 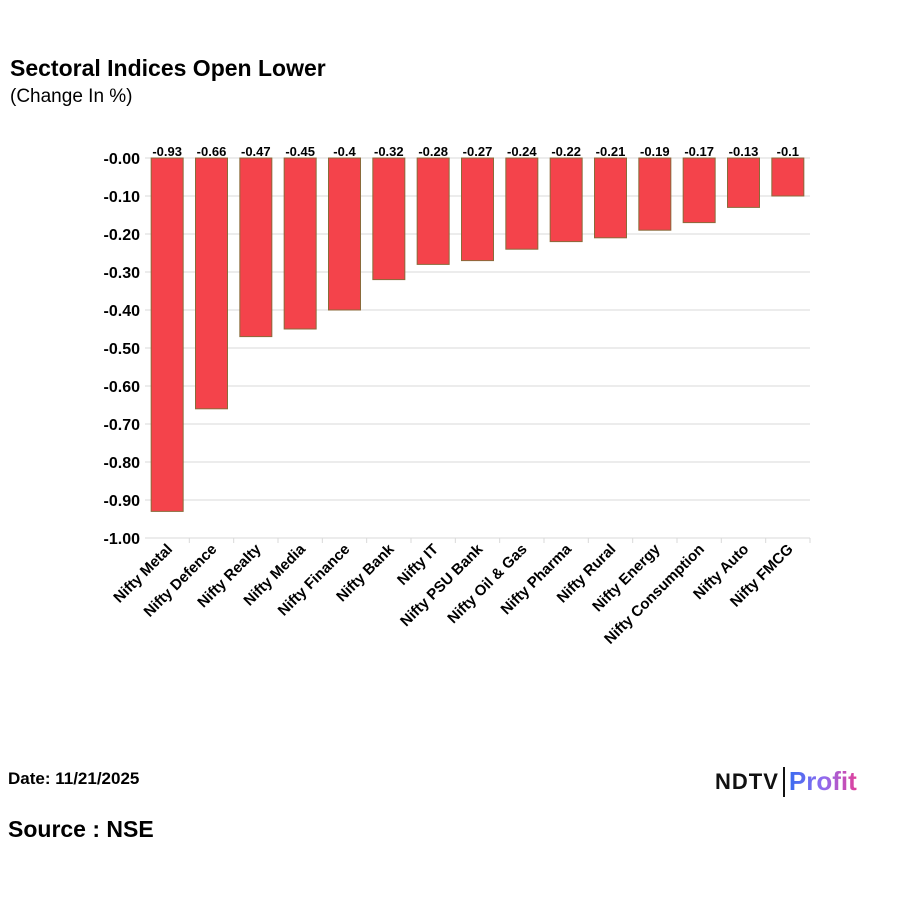 What do you see at coordinates (122, 273) in the screenshot?
I see `y-tick-label: -0.30` at bounding box center [122, 273].